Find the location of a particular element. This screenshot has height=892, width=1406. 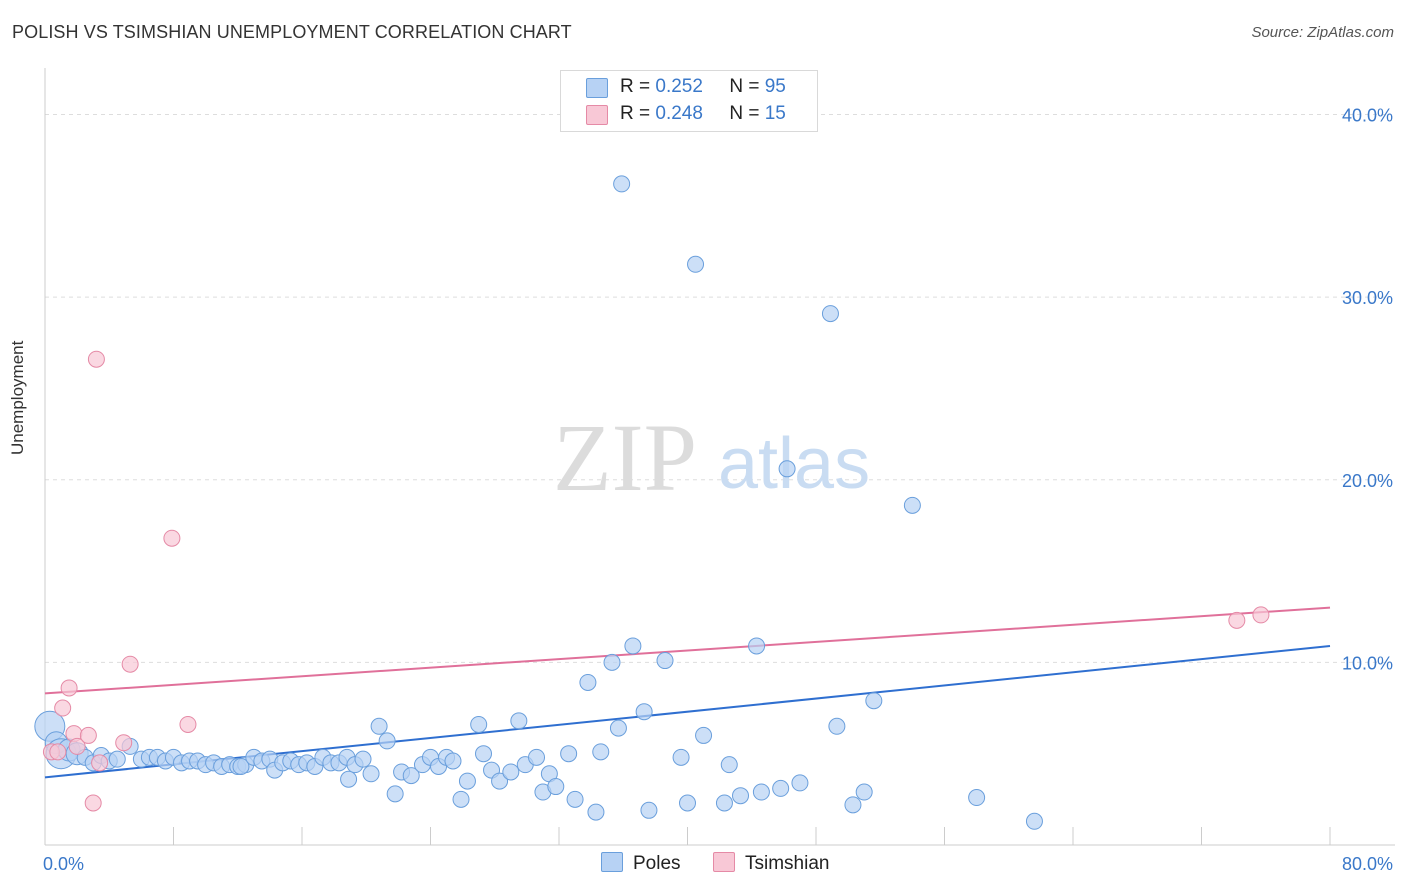

watermark-zip: ZIP is located at coordinates (625, 457).